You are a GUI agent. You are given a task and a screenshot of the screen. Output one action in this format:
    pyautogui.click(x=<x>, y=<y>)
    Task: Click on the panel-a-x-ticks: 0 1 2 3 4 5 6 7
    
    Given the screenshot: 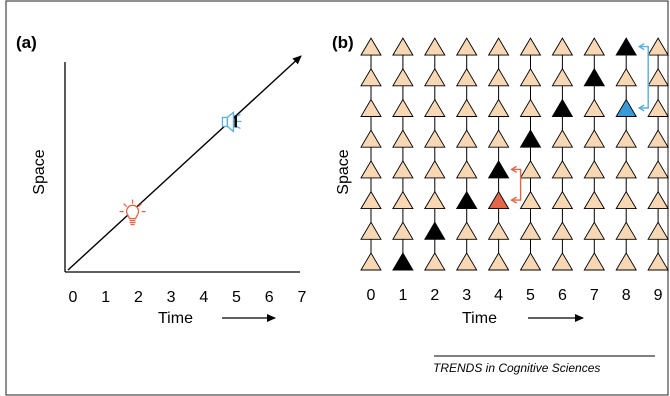 What is the action you would take?
    pyautogui.click(x=188, y=297)
    